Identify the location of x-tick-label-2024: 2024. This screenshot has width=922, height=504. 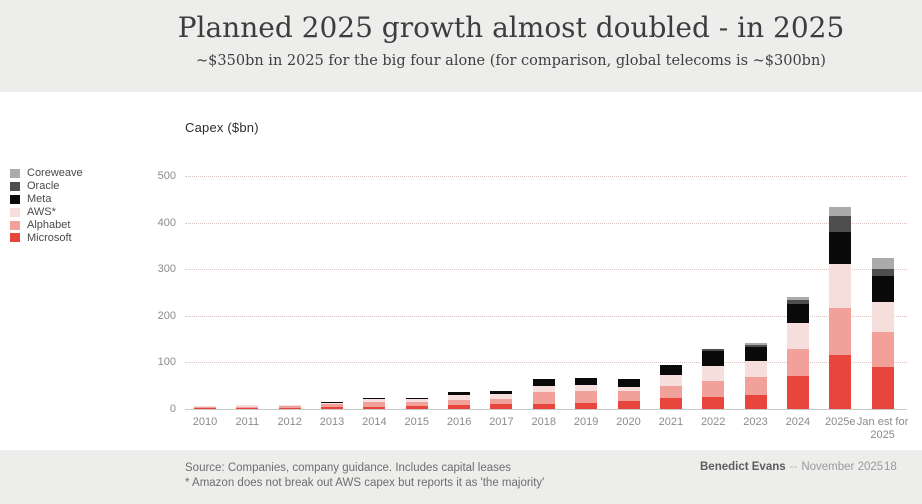
(798, 422).